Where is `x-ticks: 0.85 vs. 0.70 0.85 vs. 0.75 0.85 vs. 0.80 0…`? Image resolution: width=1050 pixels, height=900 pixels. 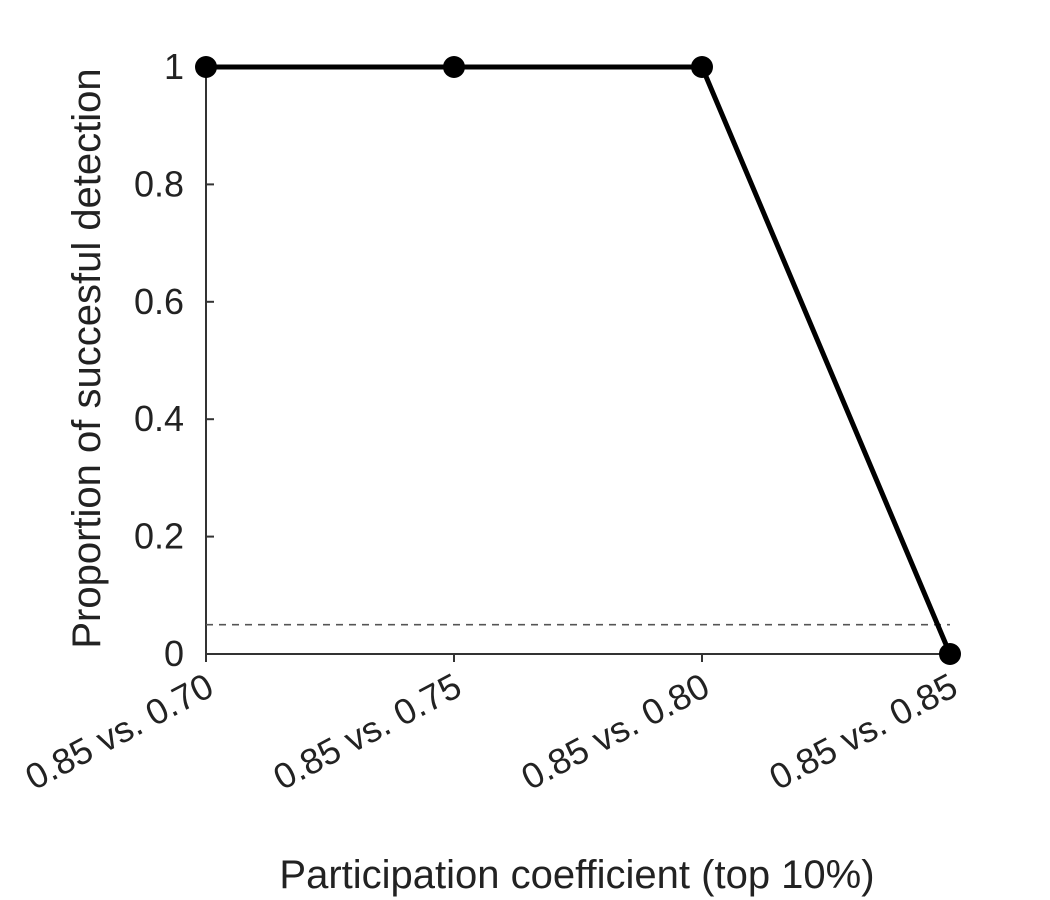 x-ticks: 0.85 vs. 0.70 0.85 vs. 0.75 0.85 vs. 0.80 0… is located at coordinates (491, 726).